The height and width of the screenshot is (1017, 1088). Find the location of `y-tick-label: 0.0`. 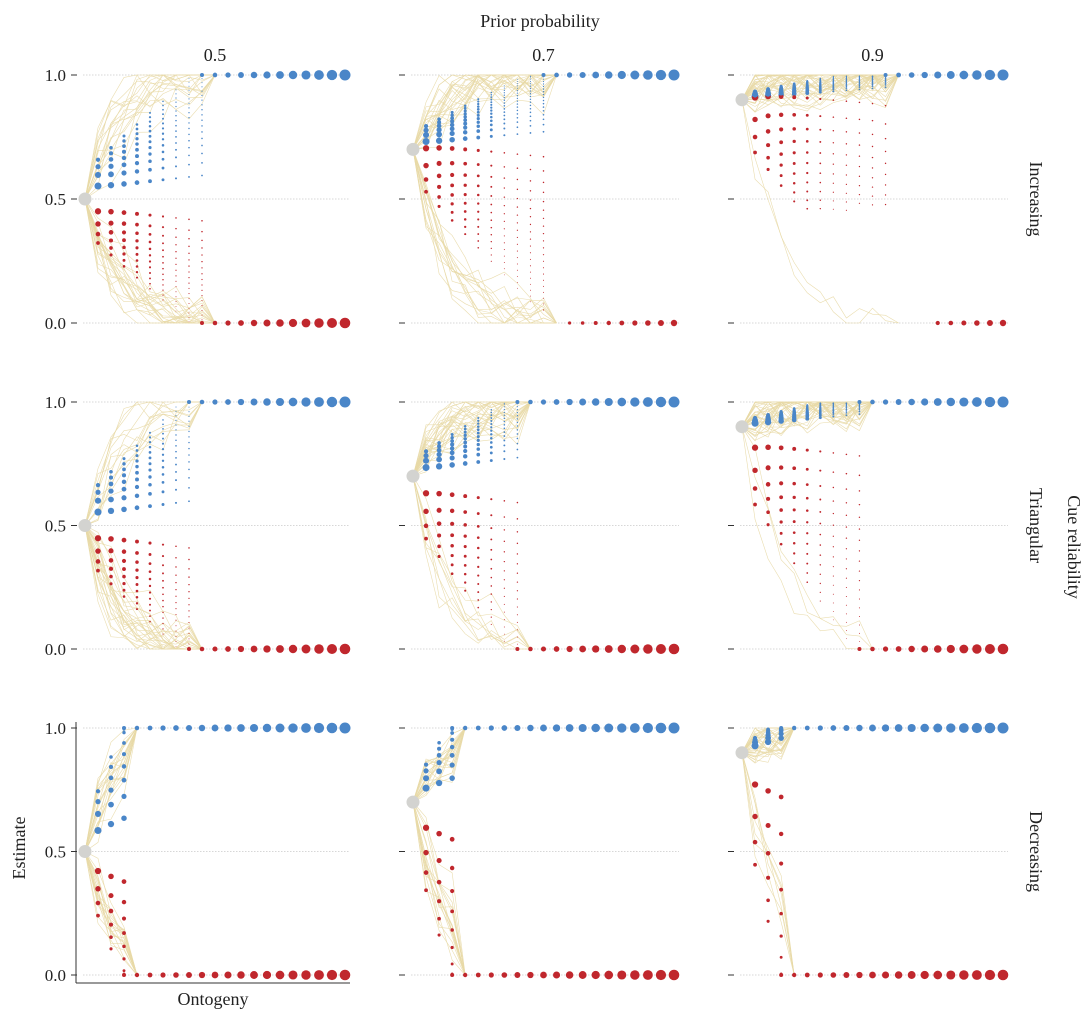

y-tick-label: 0.0 is located at coordinates (55, 323).